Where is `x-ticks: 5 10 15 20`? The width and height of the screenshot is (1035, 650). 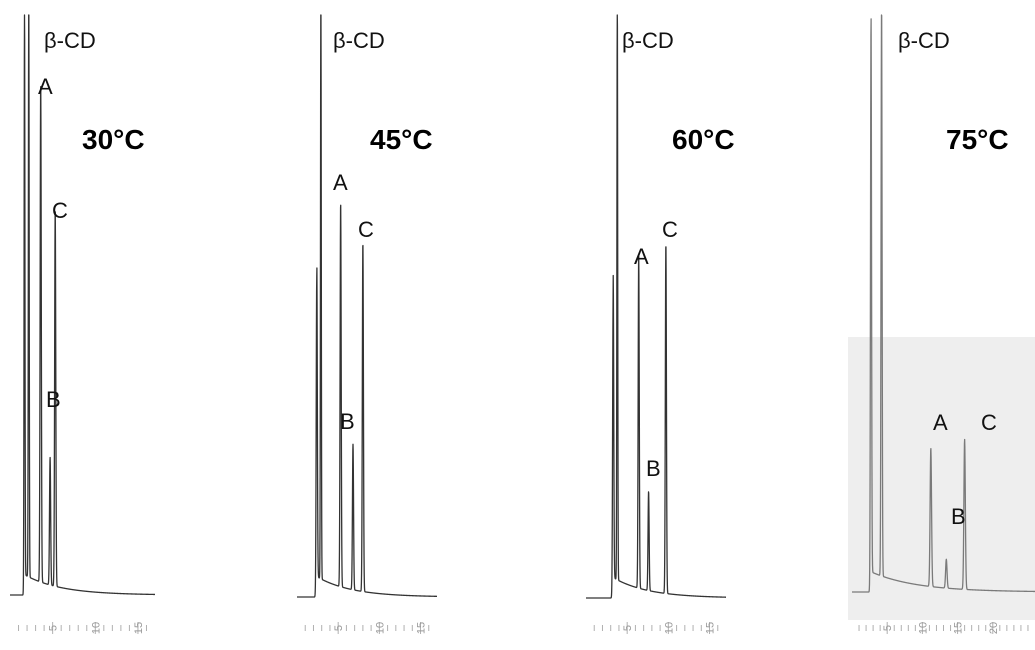
x-ticks: 5 10 15 20 is located at coordinates (943, 628).